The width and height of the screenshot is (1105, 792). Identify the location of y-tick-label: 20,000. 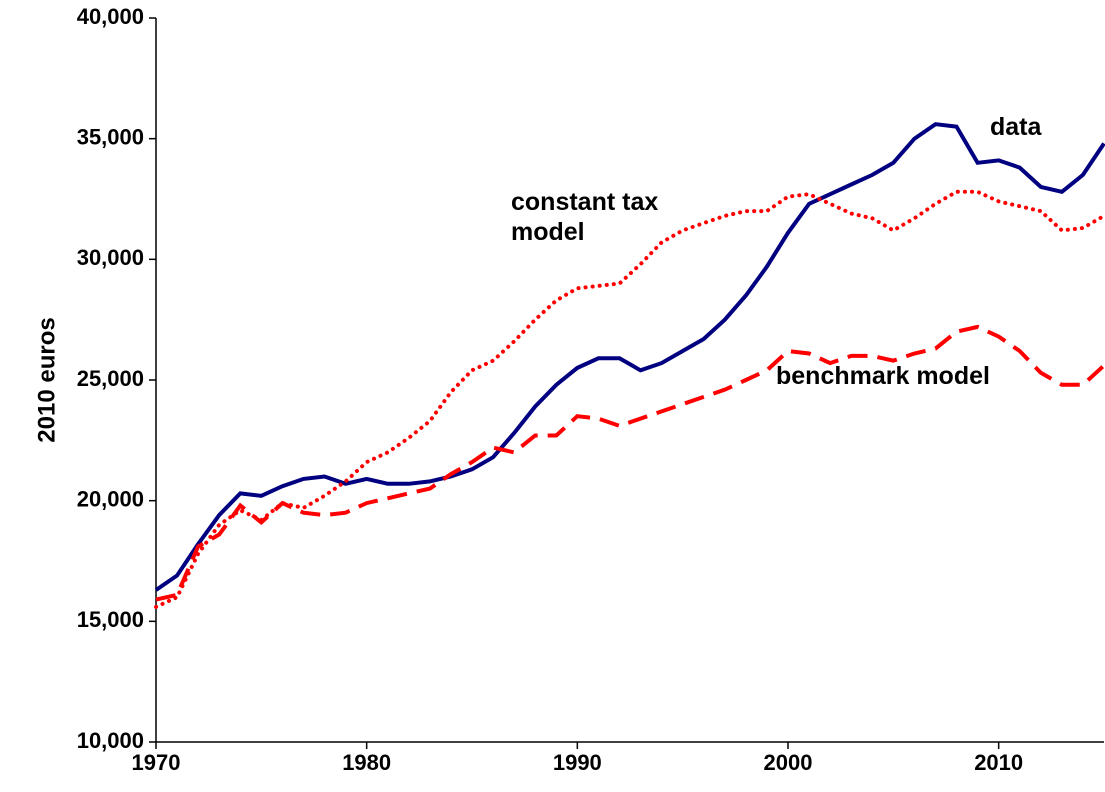
(110, 498).